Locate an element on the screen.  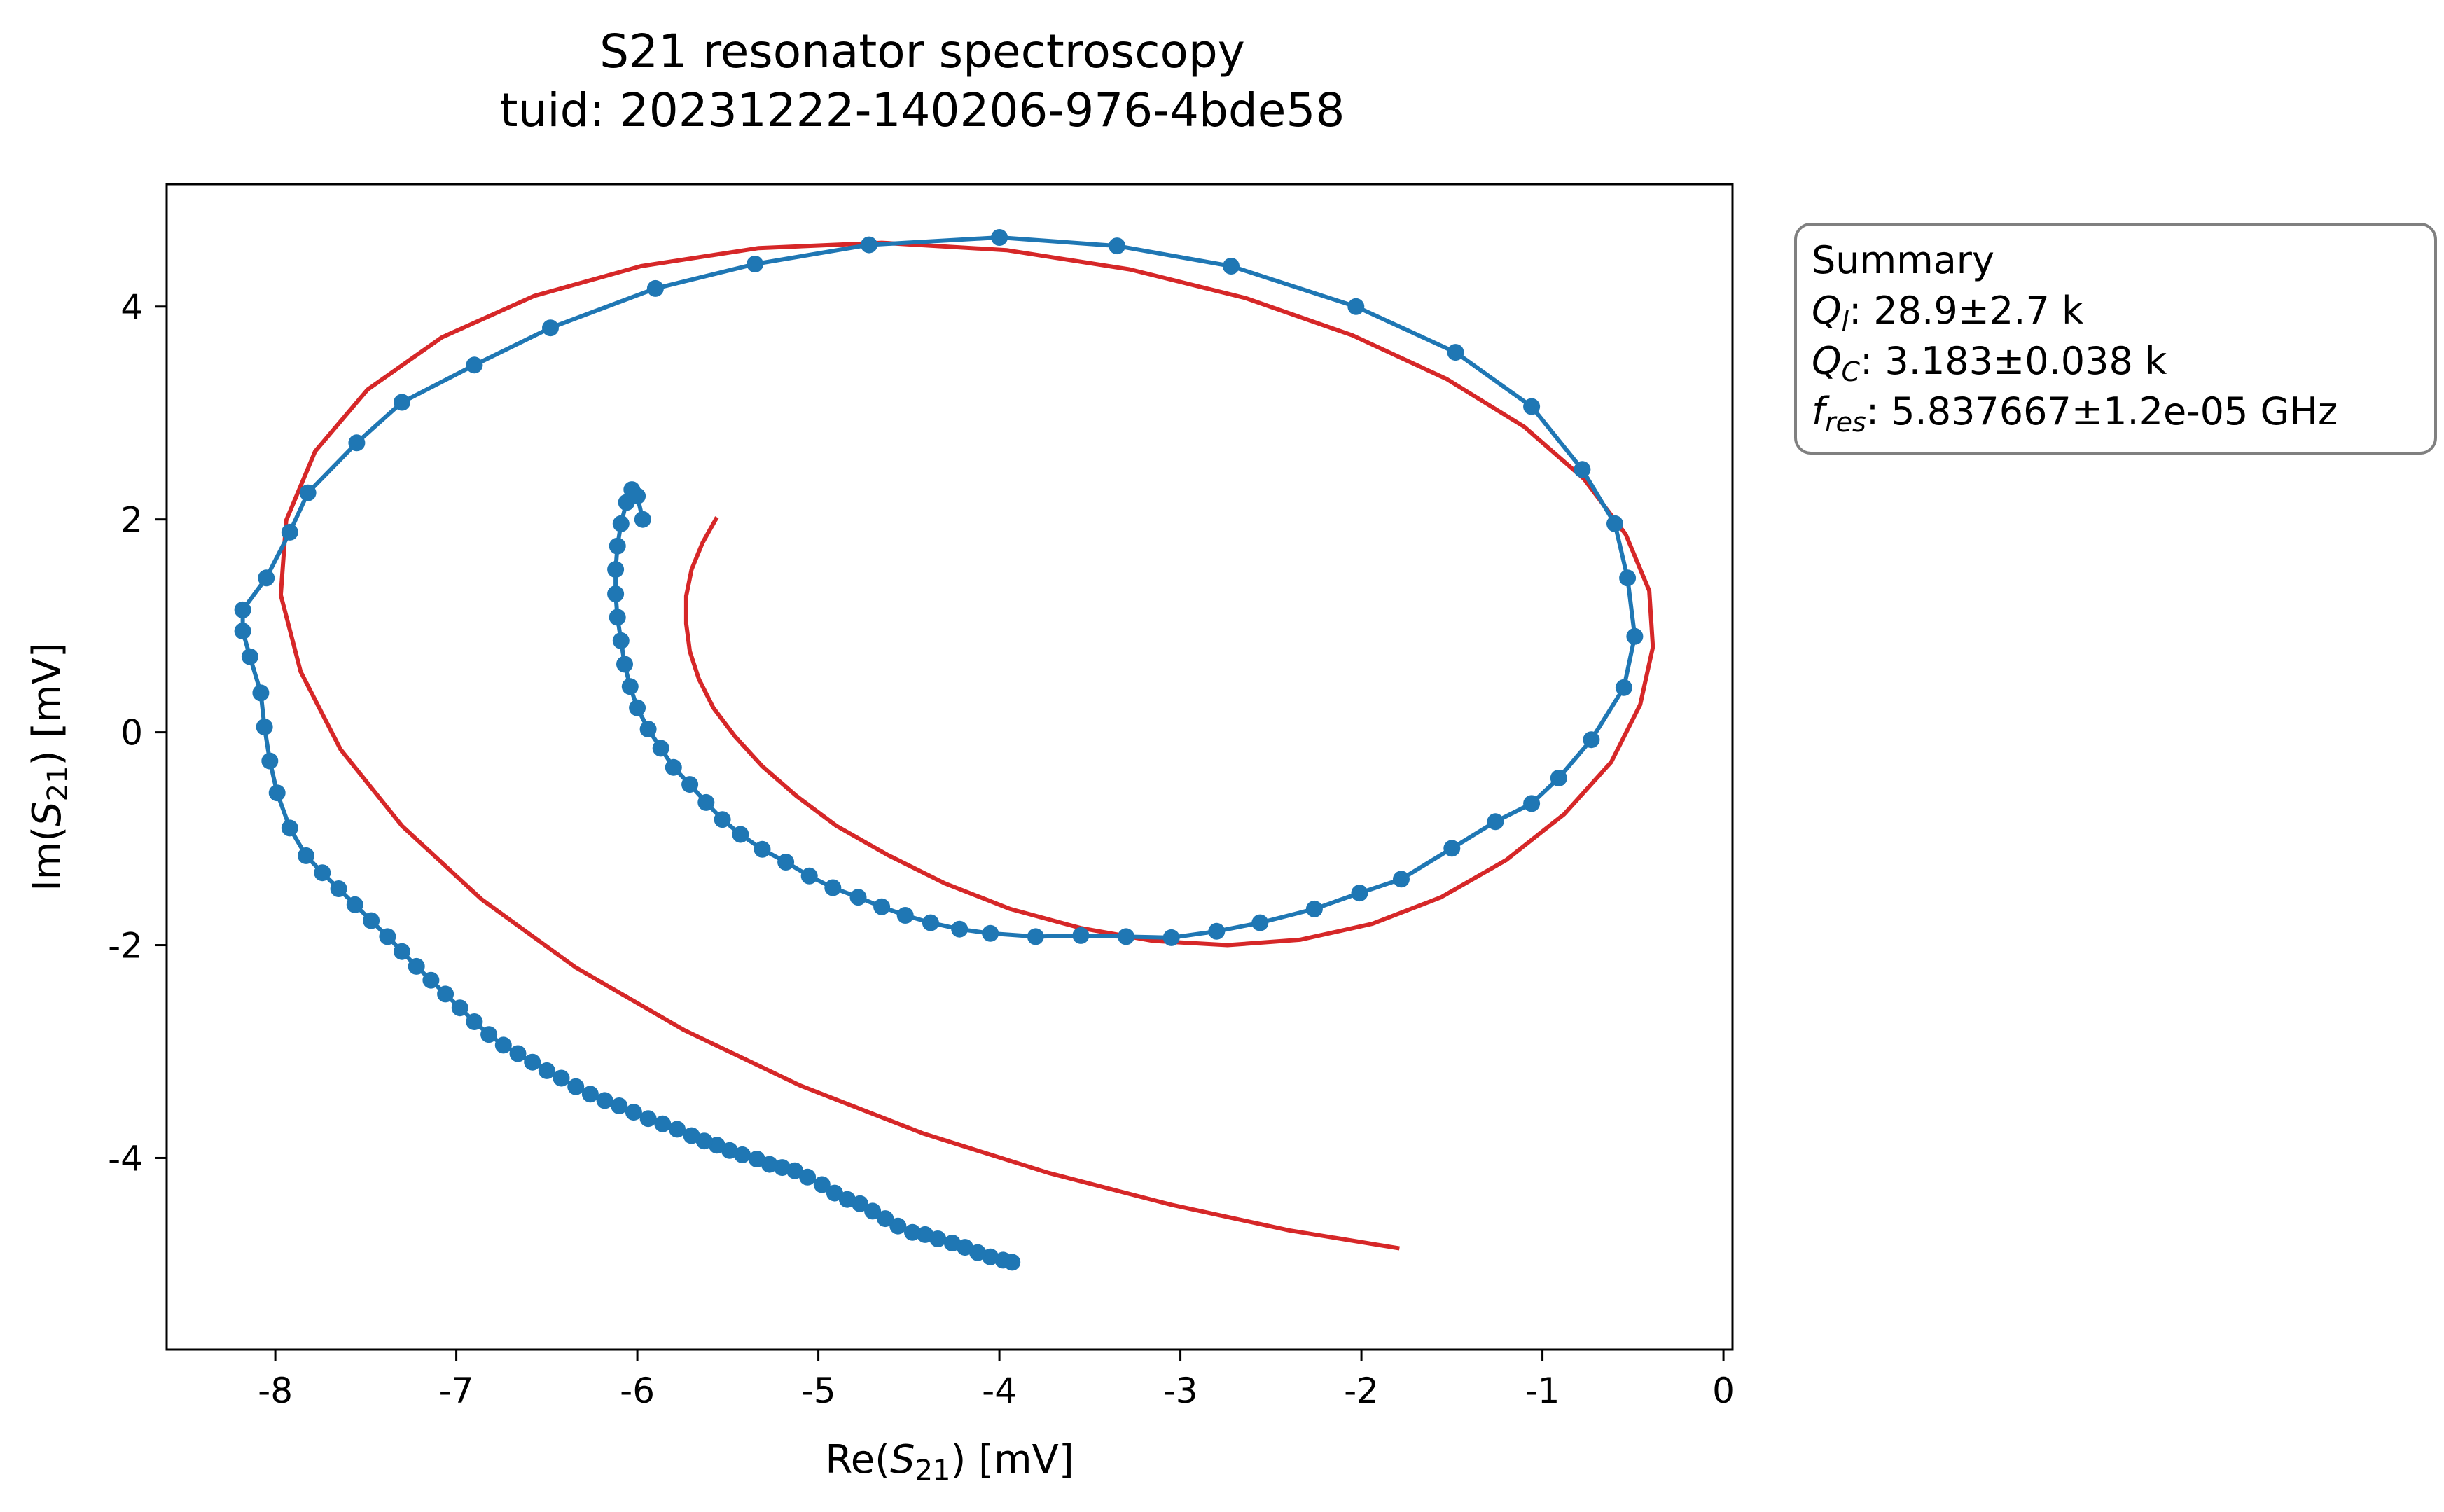
x-tick-label: -6 is located at coordinates (638, 1391).